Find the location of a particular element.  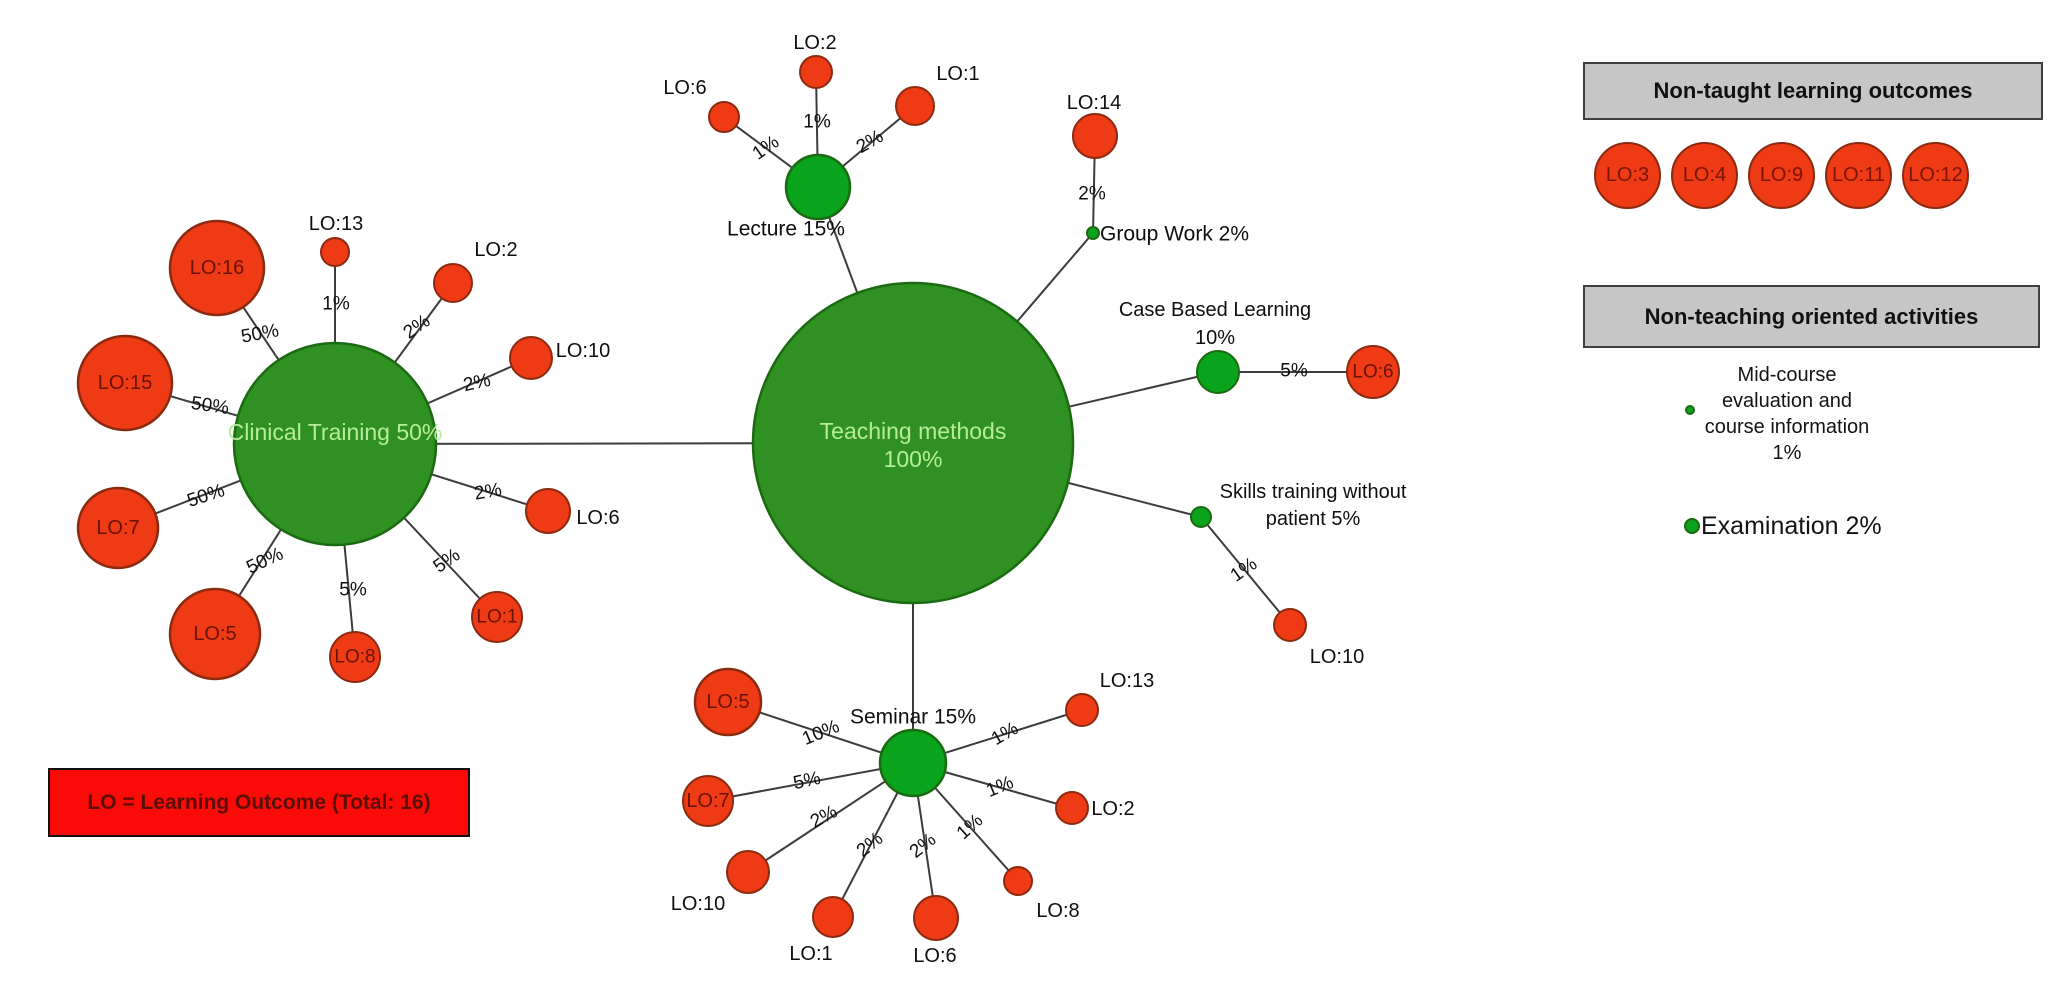

node-label-lecture-lo2: LO:2 is located at coordinates (814, 43).